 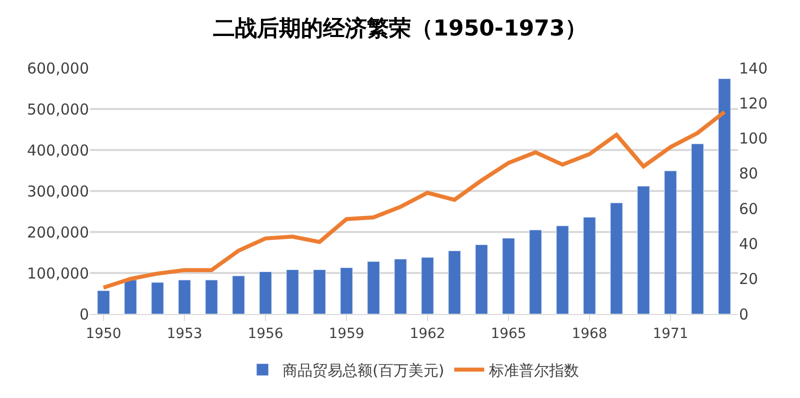 I want to click on x-tick-label: 1950, so click(x=104, y=334).